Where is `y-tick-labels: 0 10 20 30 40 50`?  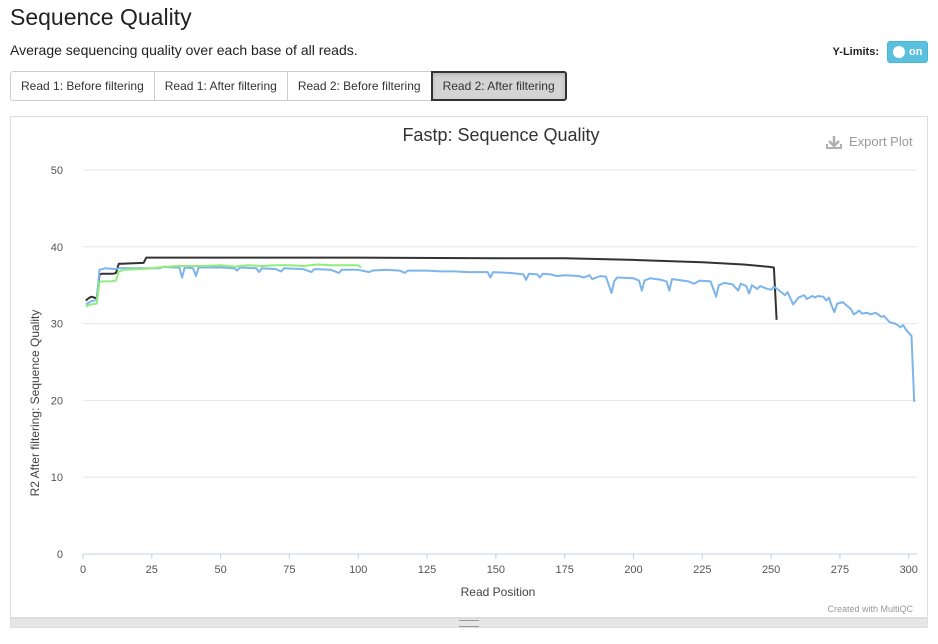 y-tick-labels: 0 10 20 30 40 50 is located at coordinates (57, 363).